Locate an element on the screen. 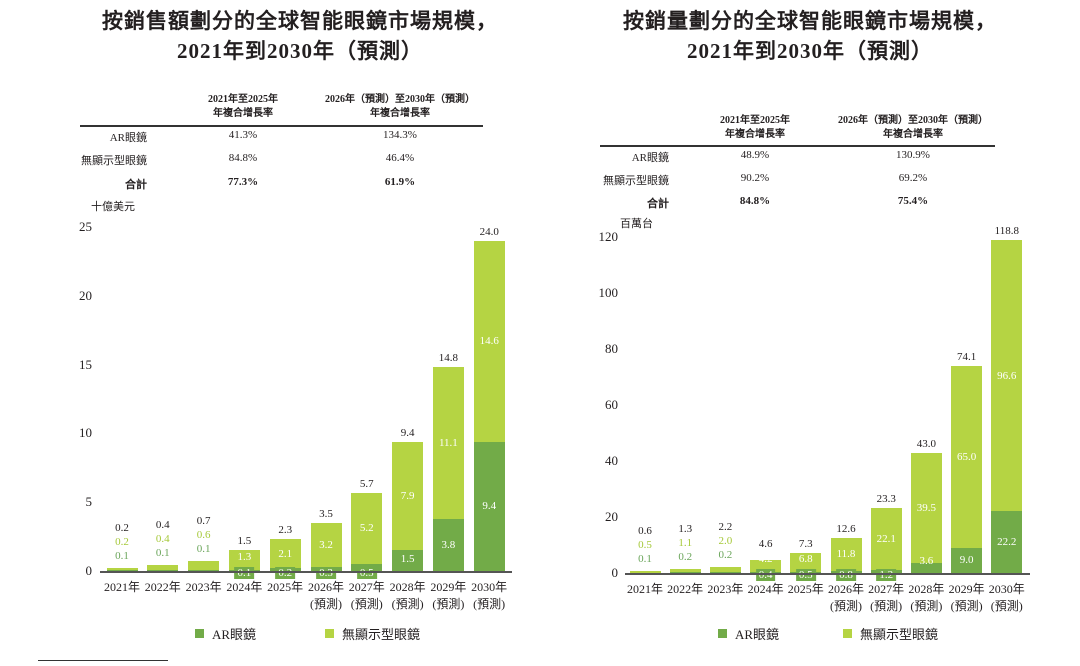 The image size is (1080, 666). table-rule is located at coordinates (797, 146).